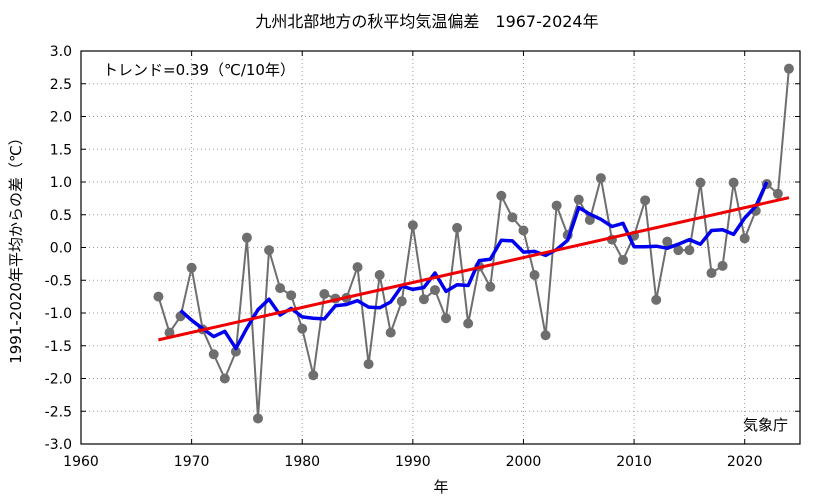  What do you see at coordinates (58, 281) in the screenshot?
I see `y-tick-label: -0.5` at bounding box center [58, 281].